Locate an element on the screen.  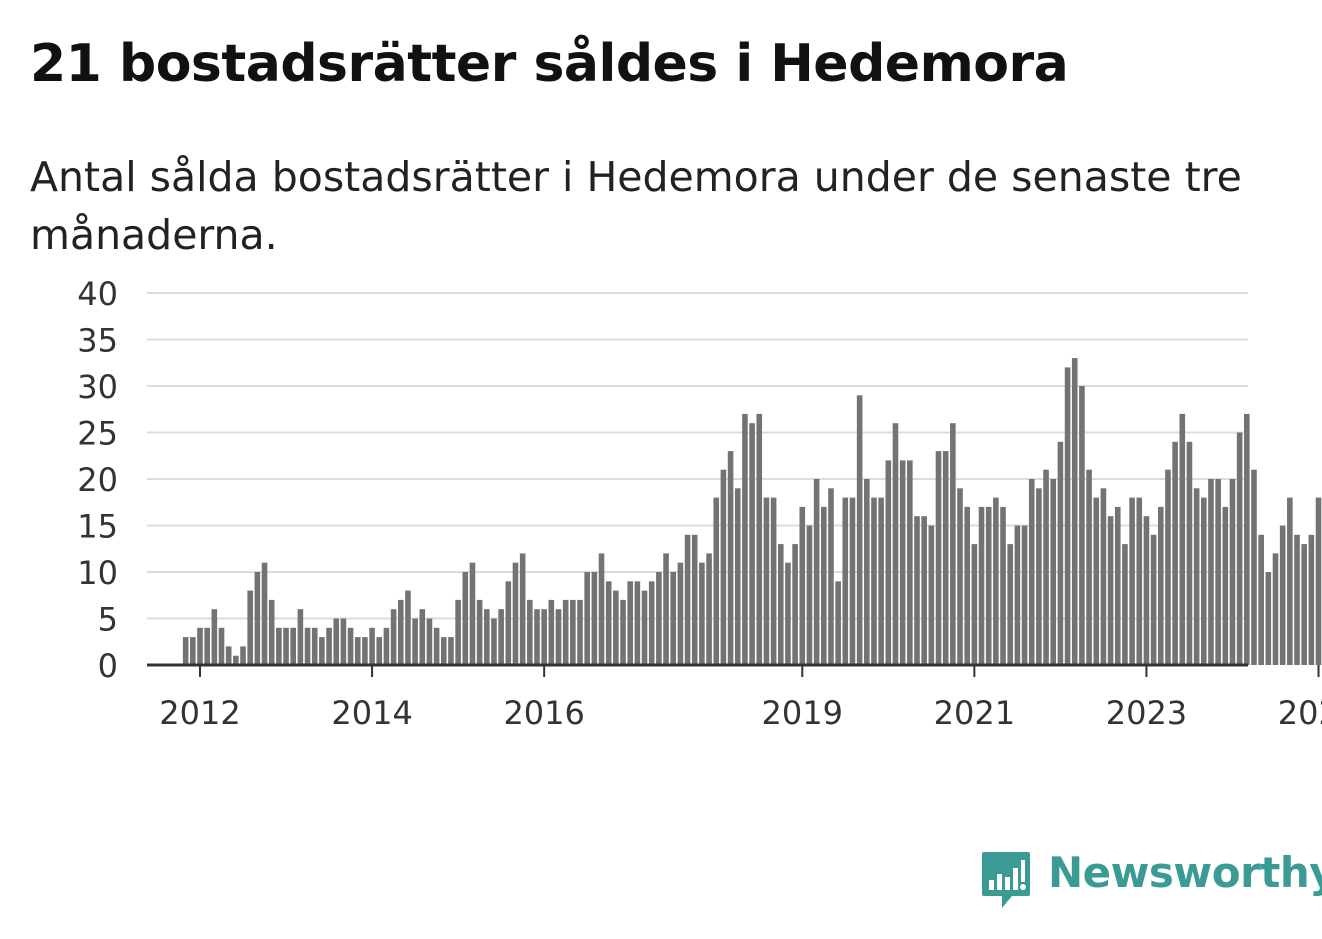
newsworthy-icon is located at coordinates (1006, 880).